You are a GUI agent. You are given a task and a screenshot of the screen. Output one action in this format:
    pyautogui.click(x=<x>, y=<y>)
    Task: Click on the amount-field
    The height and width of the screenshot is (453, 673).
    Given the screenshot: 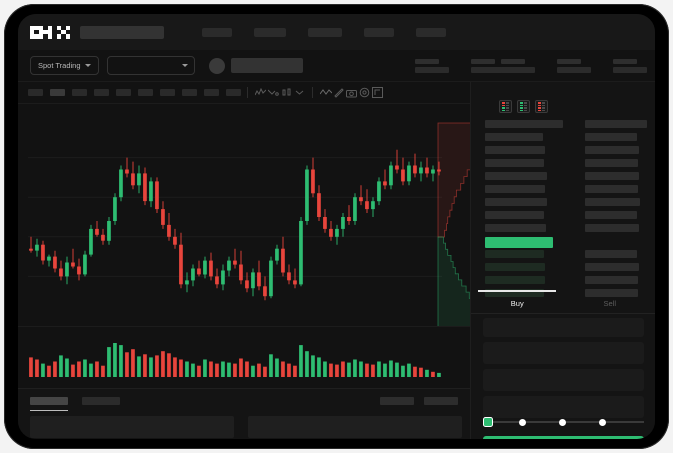 What is the action you would take?
    pyautogui.click(x=563, y=380)
    